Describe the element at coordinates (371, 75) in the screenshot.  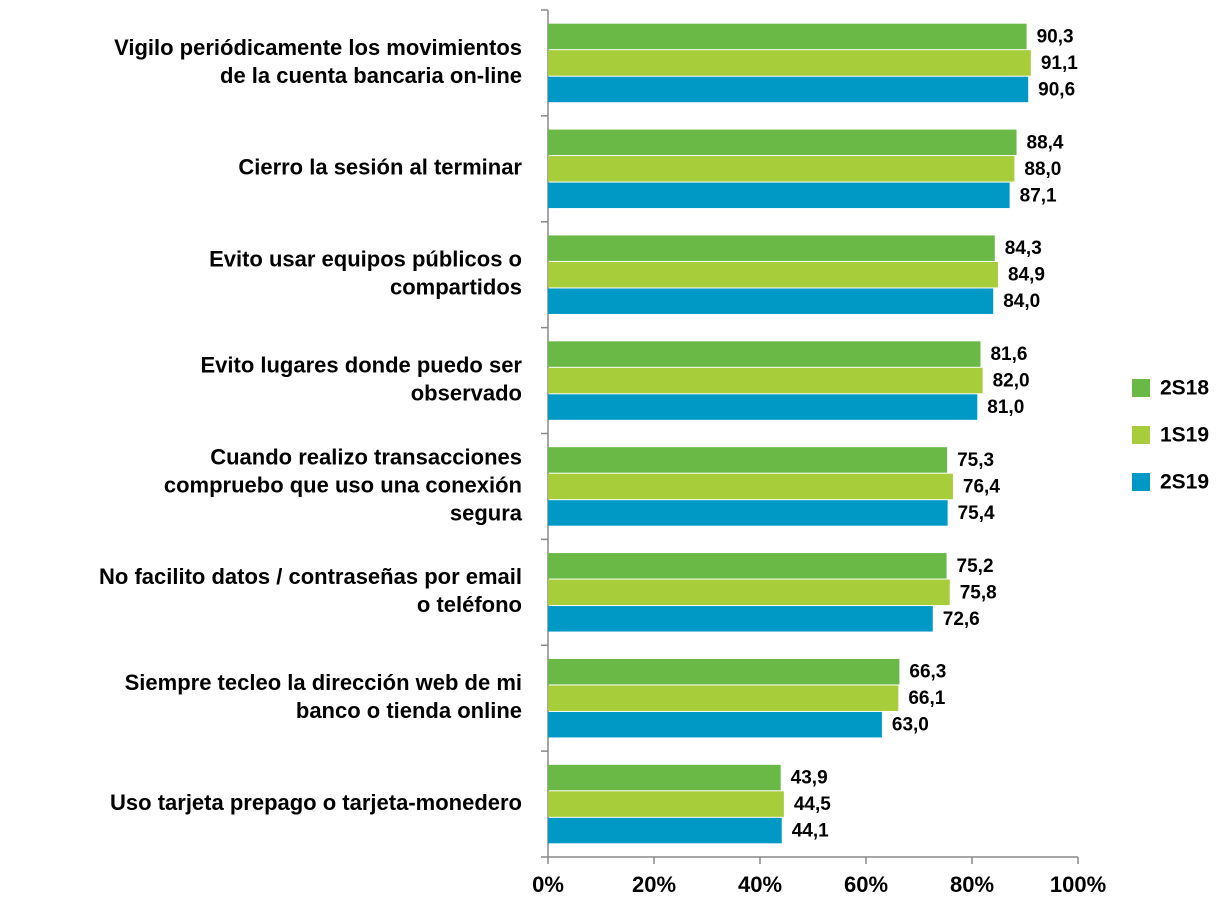
I see `category-label: de la cuenta bancaria on-line` at that location.